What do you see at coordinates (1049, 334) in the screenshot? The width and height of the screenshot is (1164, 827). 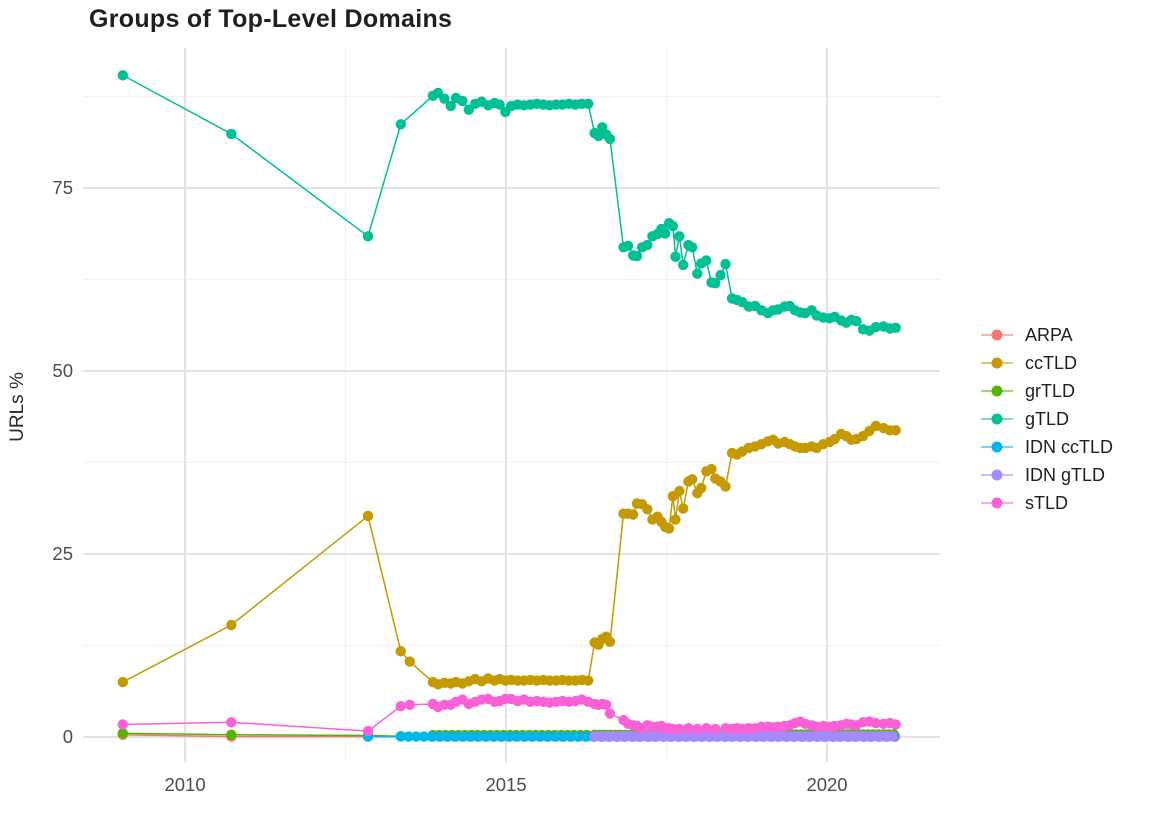 I see `legend-label: ARPA` at bounding box center [1049, 334].